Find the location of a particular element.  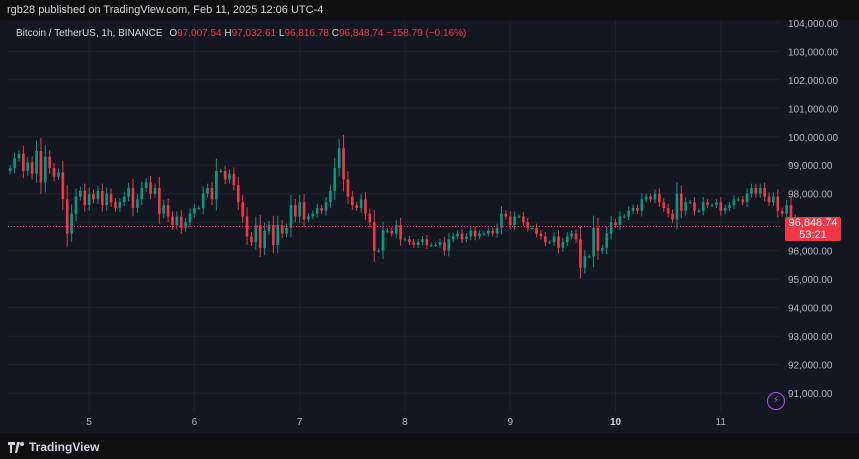

y-tick-label: 92,000.00 is located at coordinates (810, 366).